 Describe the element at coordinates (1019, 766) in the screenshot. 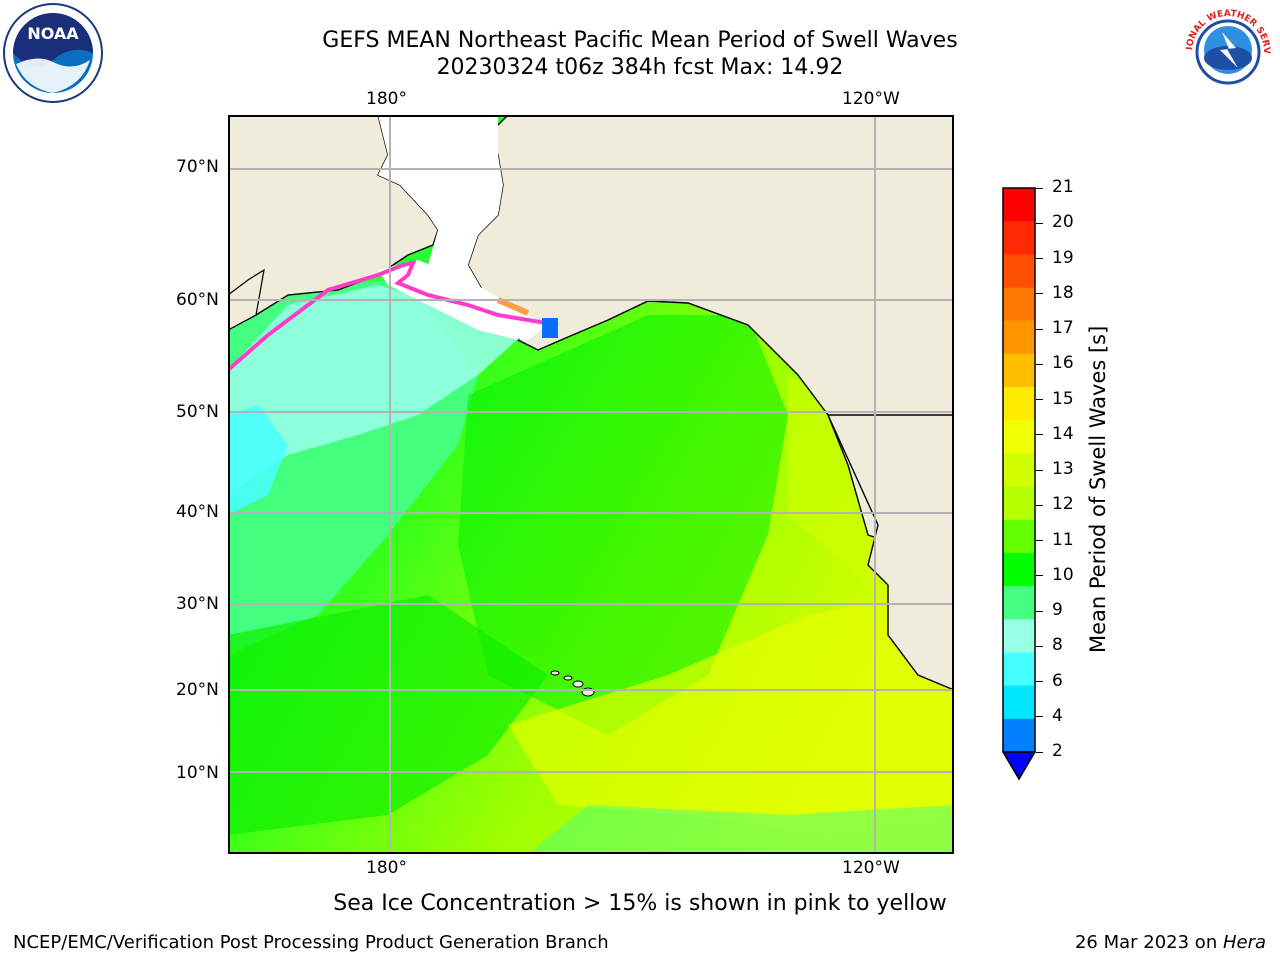

I see `colorbar-extension` at that location.